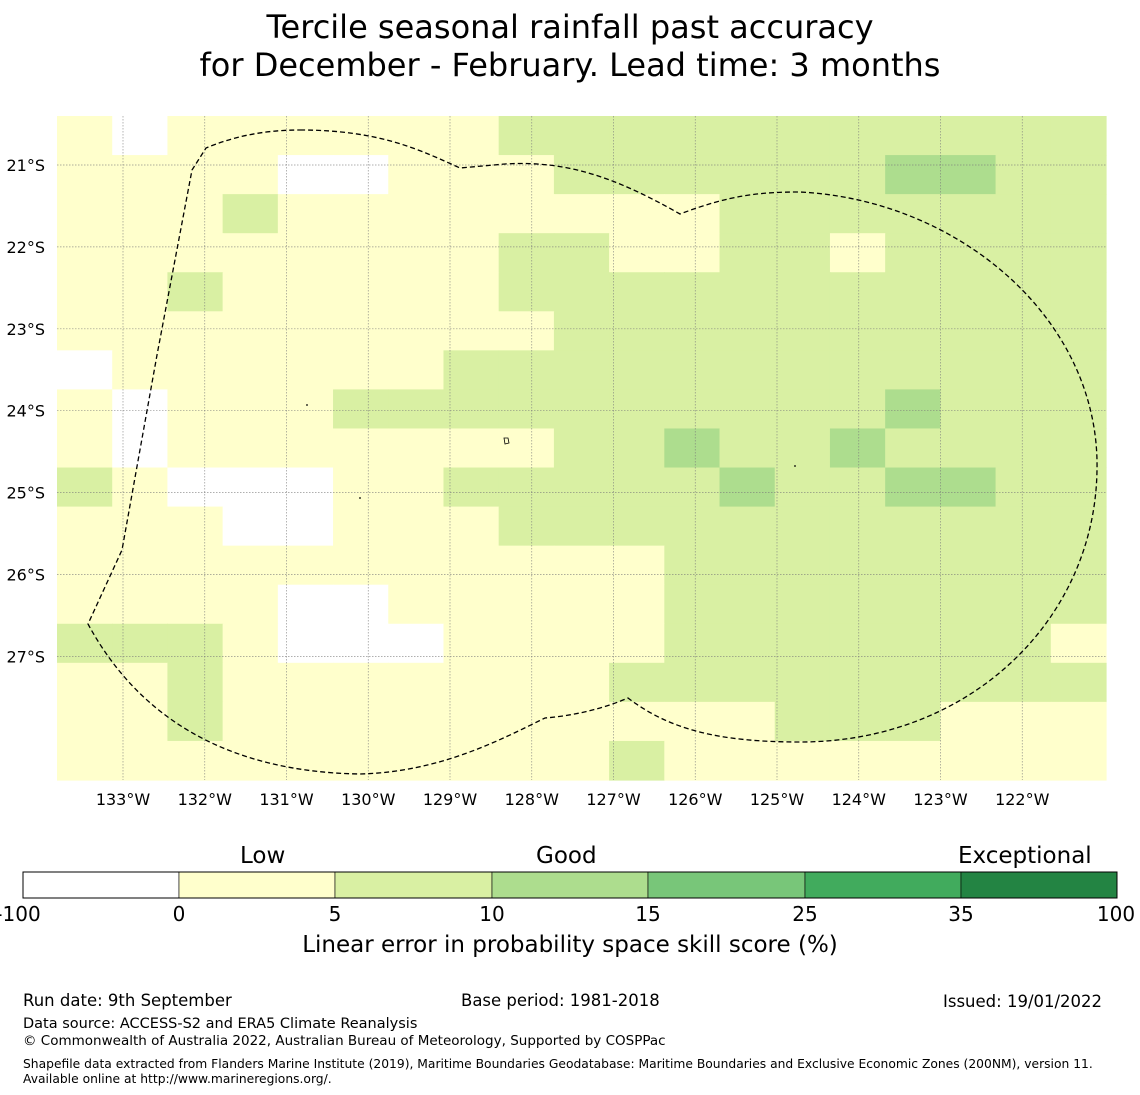 This screenshot has width=1140, height=1095. Describe the element at coordinates (532, 799) in the screenshot. I see `longitude-label: 128°W` at that location.